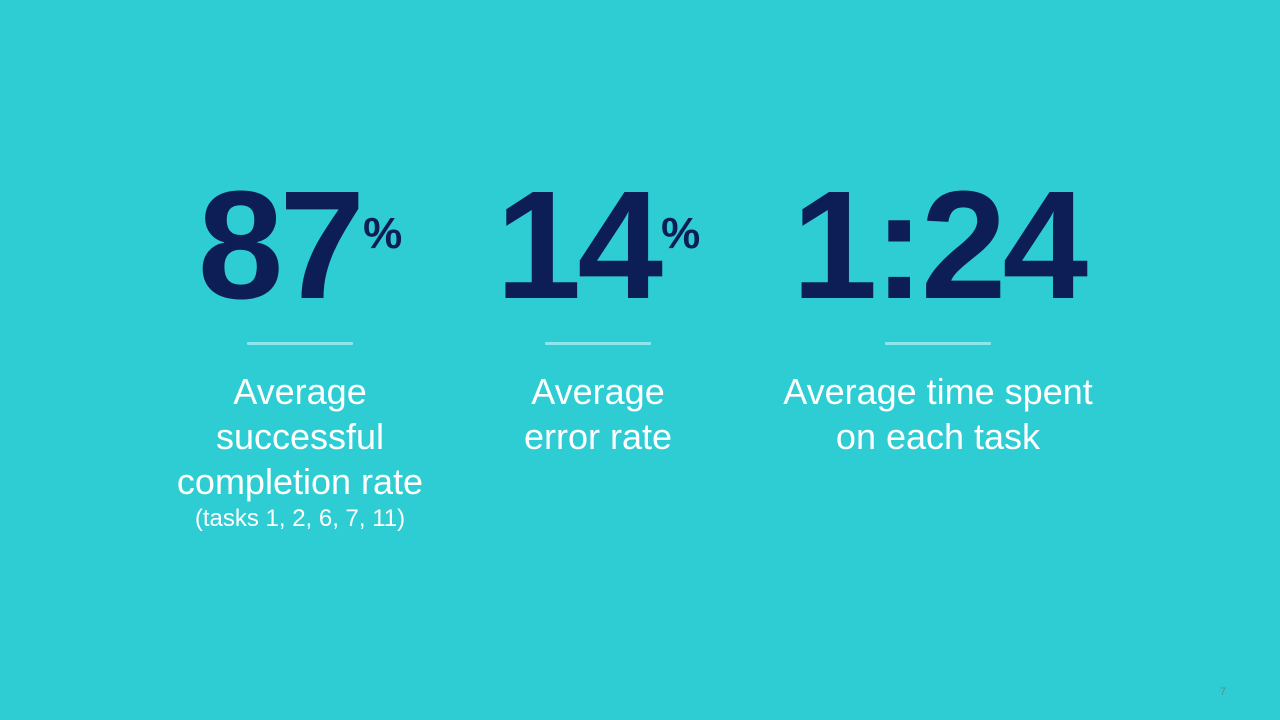 The image size is (1280, 720). I want to click on stat-time-per-task: 1:24 Average time spent on each task, so click(938, 309).